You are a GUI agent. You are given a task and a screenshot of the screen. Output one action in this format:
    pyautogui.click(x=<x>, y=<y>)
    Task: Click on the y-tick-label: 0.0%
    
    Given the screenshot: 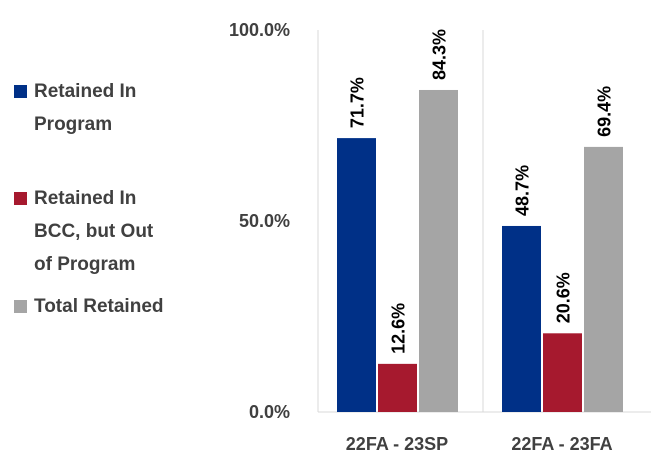 What is the action you would take?
    pyautogui.click(x=269, y=412)
    